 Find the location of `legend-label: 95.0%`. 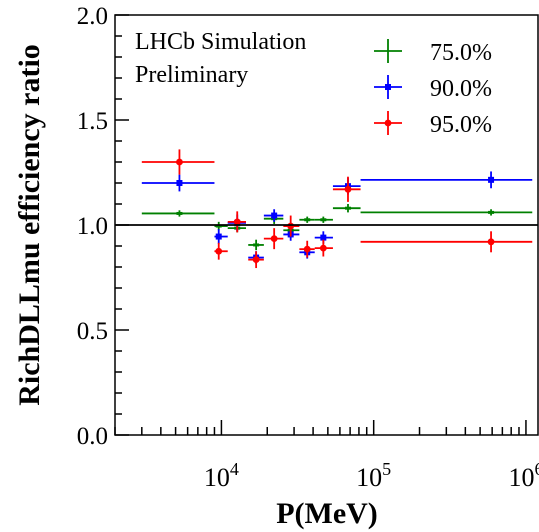

legend-label: 95.0% is located at coordinates (461, 125).